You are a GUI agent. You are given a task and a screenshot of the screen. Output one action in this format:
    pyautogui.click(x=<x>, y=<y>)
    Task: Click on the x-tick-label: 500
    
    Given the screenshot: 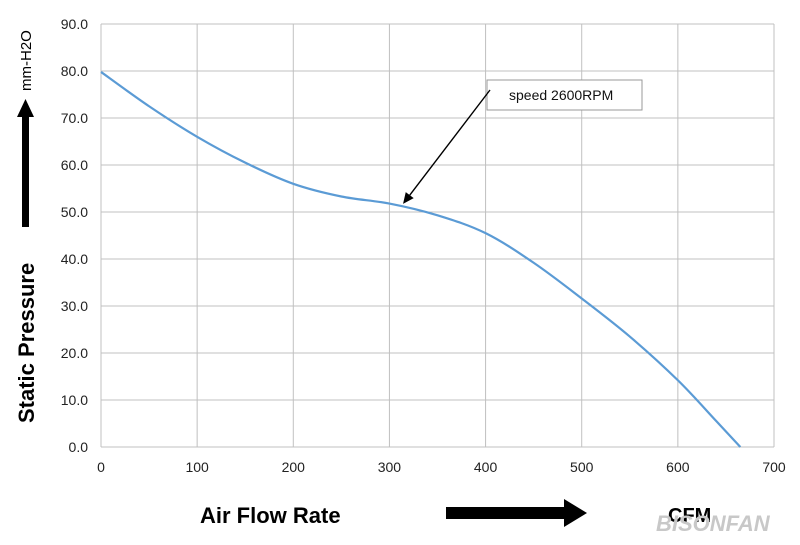 What is the action you would take?
    pyautogui.click(x=582, y=467)
    